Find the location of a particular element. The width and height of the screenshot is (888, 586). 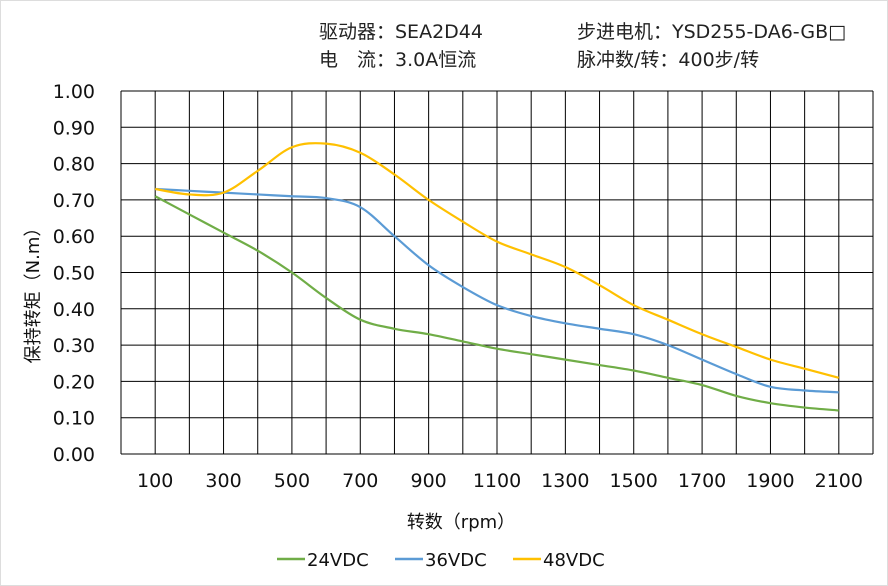

x-tick-label: 1300 is located at coordinates (565, 481).